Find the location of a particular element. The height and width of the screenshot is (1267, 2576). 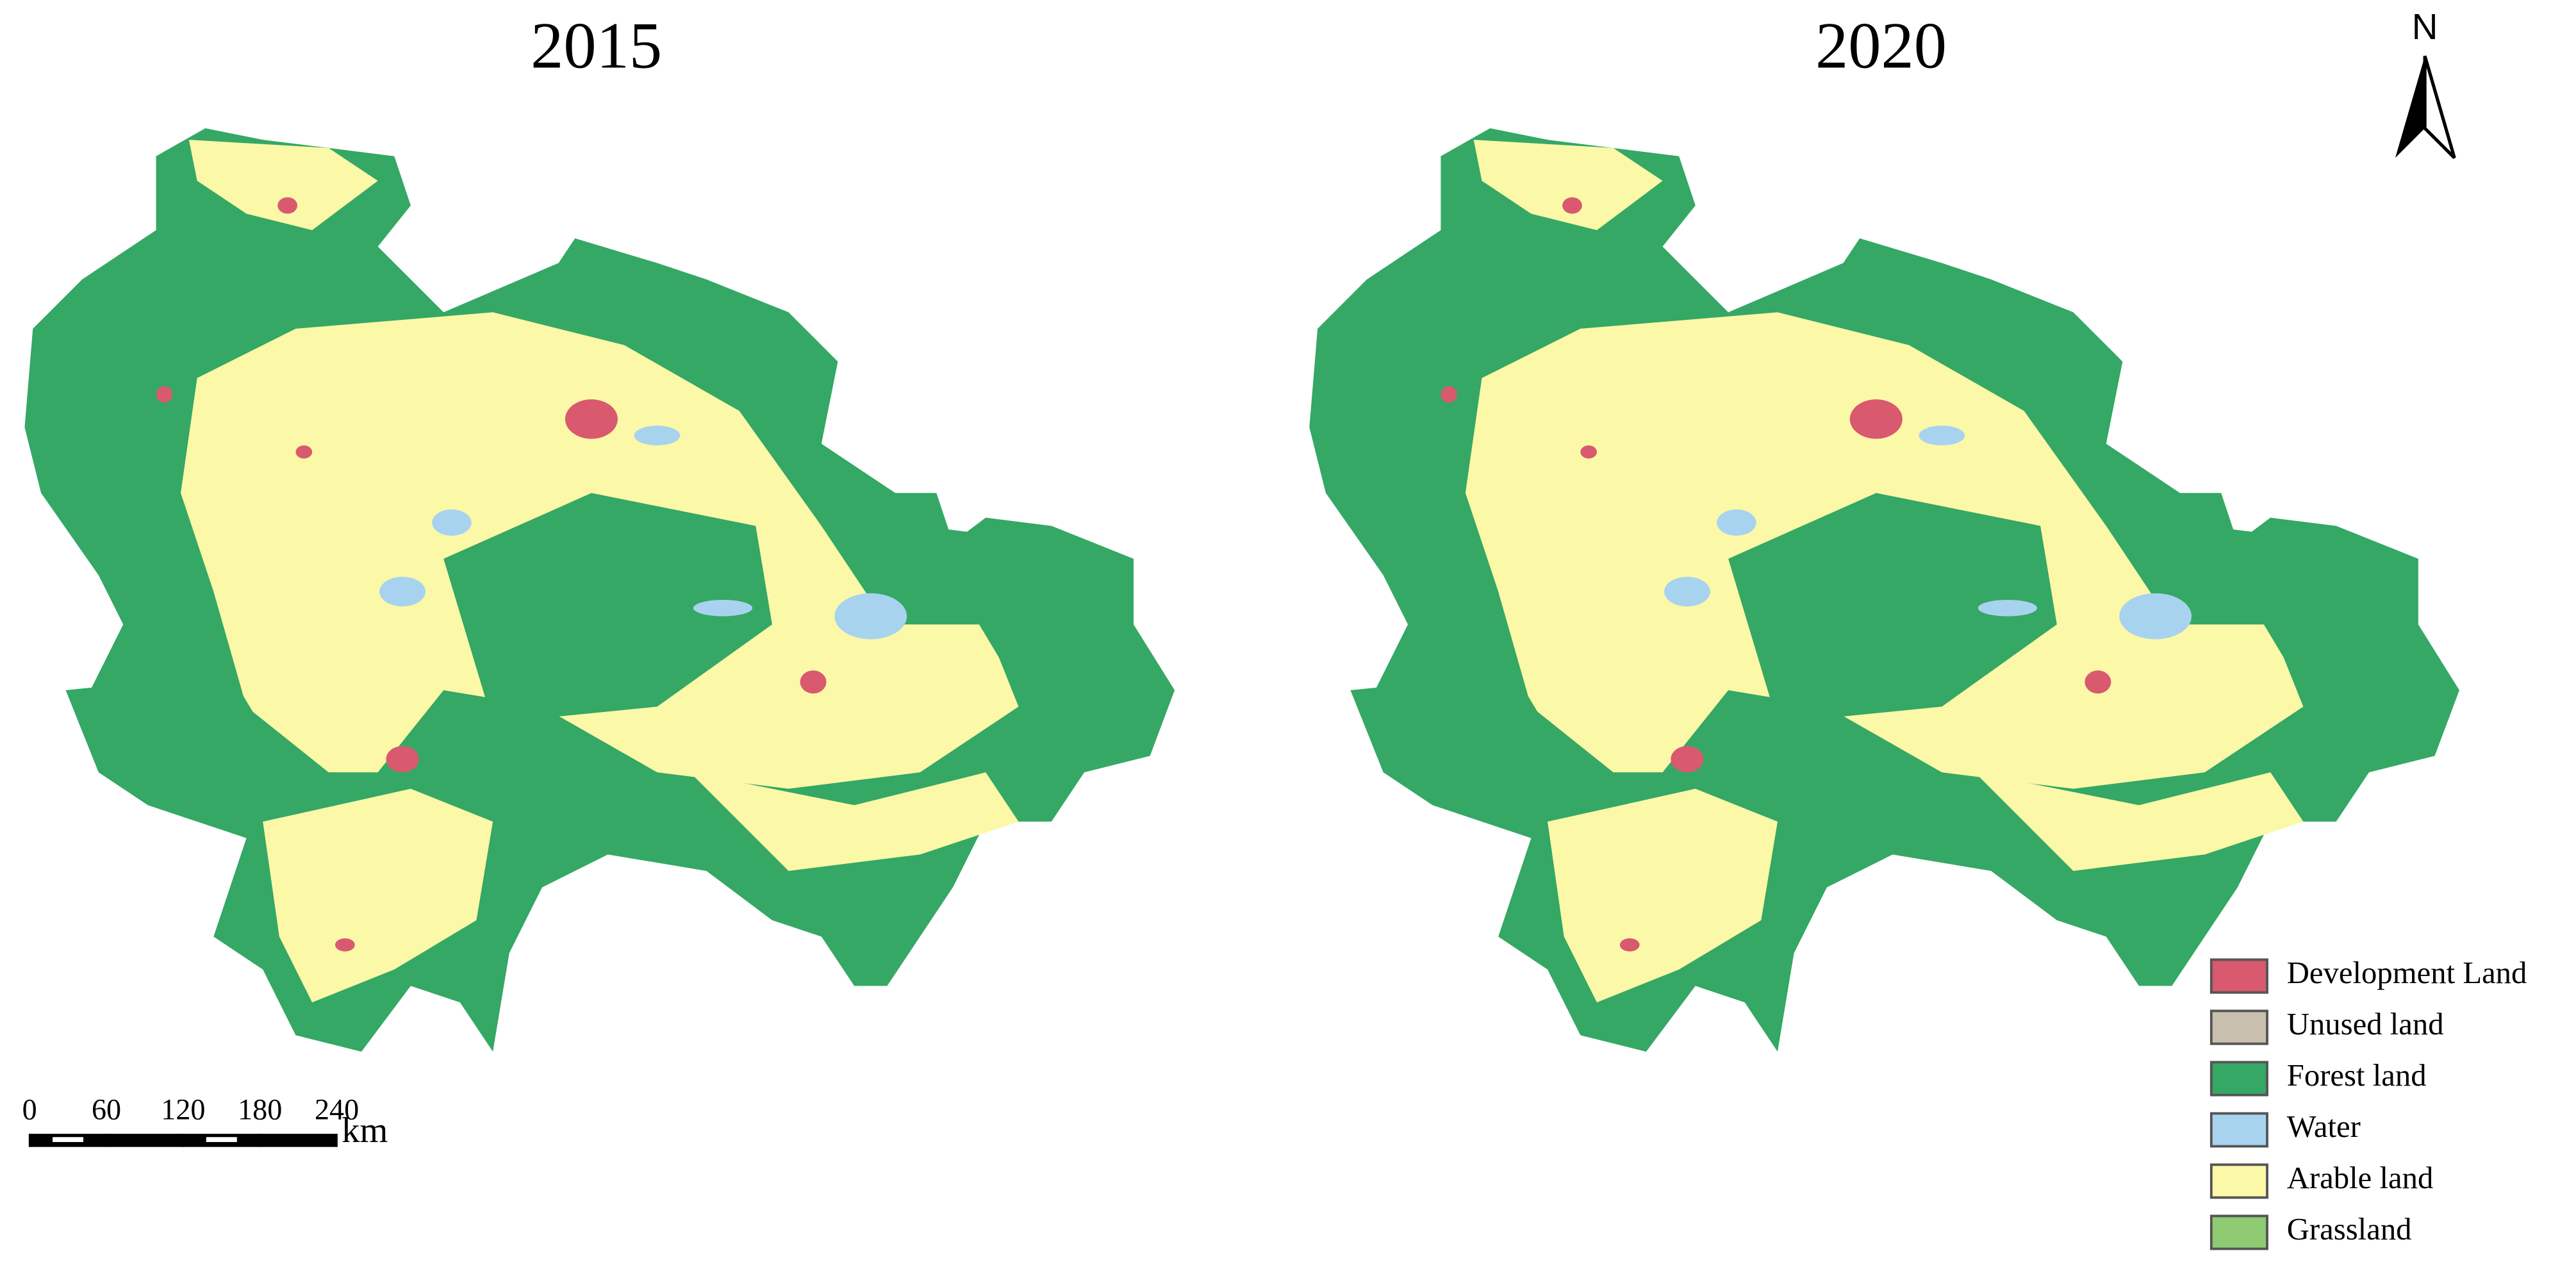

north-label: N is located at coordinates (2425, 26).